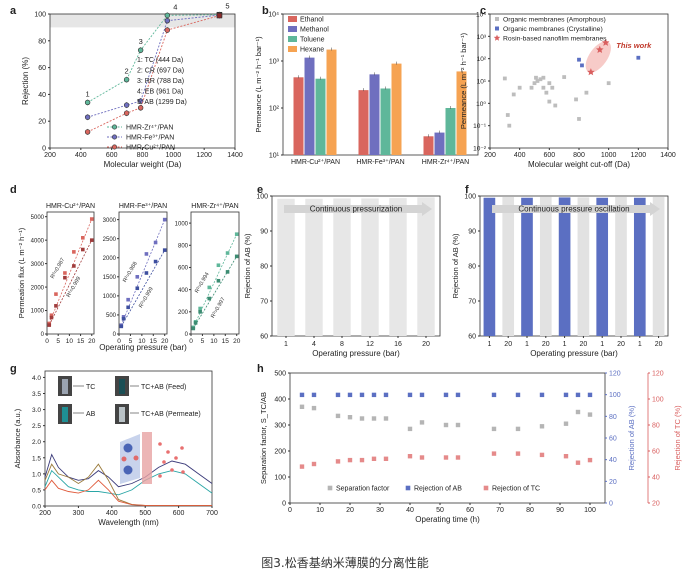  I want to click on spectrum-line, so click(128, 482).